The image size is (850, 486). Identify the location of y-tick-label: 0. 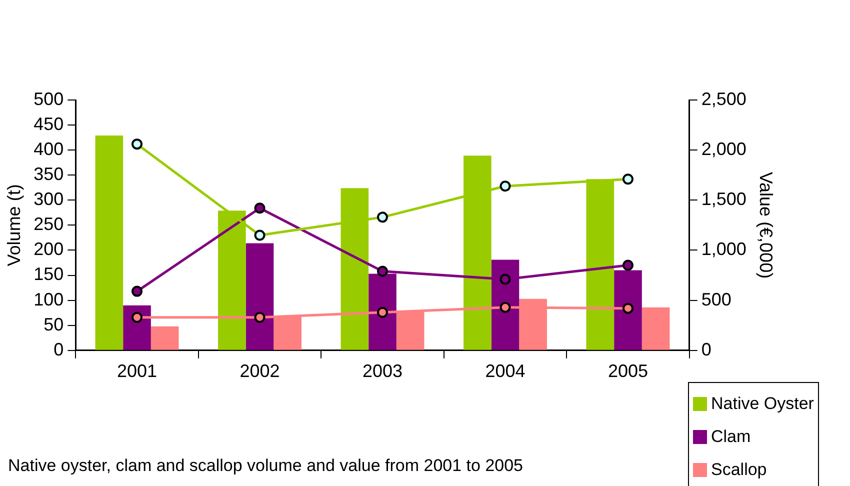
(59, 349).